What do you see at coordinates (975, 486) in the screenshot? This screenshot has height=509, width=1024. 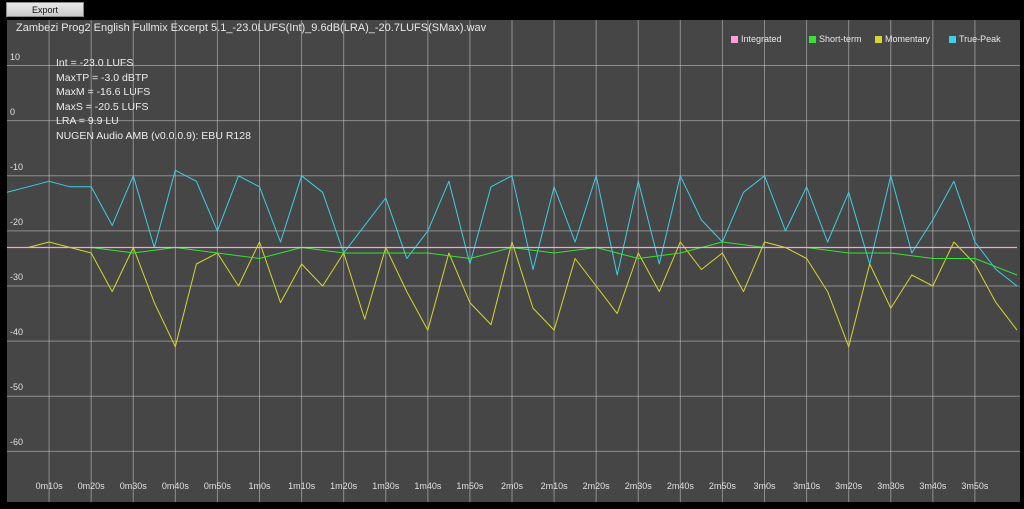 I see `x-tick-label: 3m50s` at bounding box center [975, 486].